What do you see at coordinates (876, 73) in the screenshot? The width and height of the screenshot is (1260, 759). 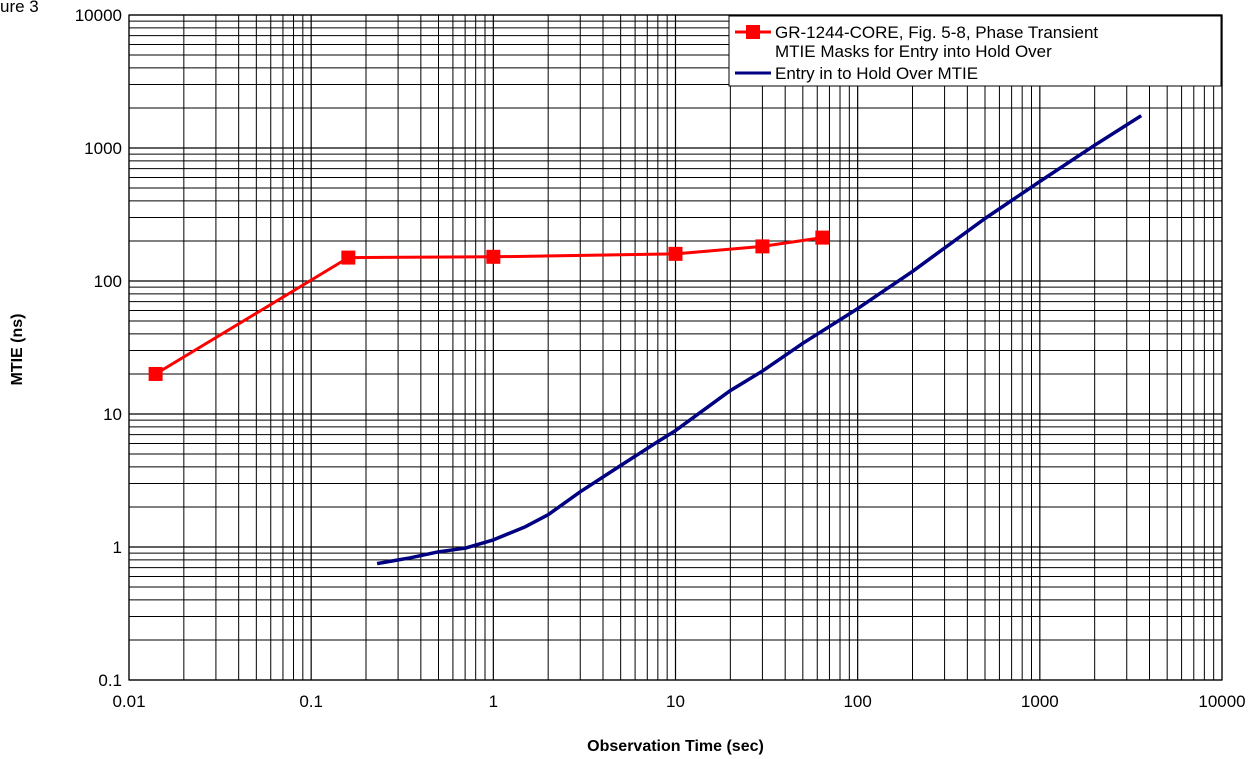 I see `legend-label-2: Entry in to Hold Over MTIE` at bounding box center [876, 73].